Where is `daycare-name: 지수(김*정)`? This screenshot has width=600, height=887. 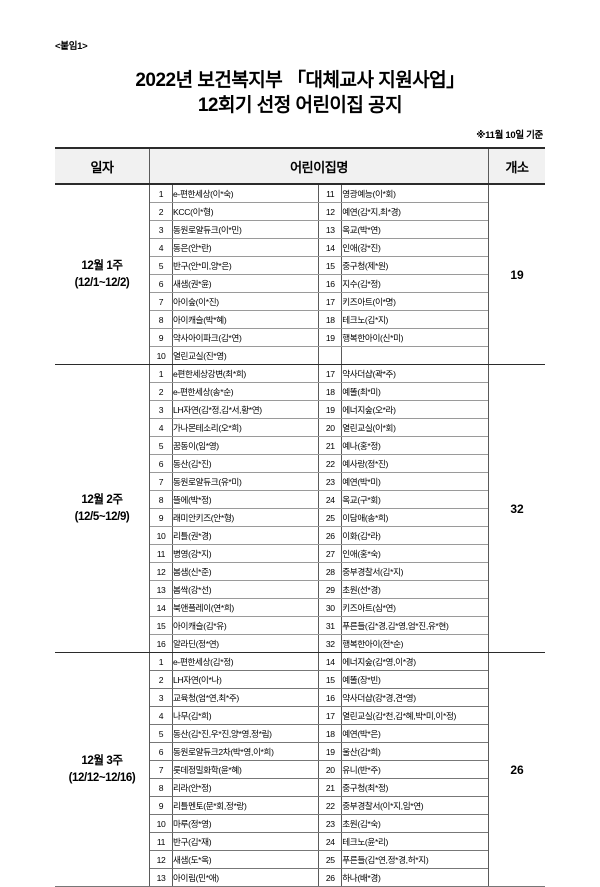 daycare-name: 지수(김*정) is located at coordinates (414, 284).